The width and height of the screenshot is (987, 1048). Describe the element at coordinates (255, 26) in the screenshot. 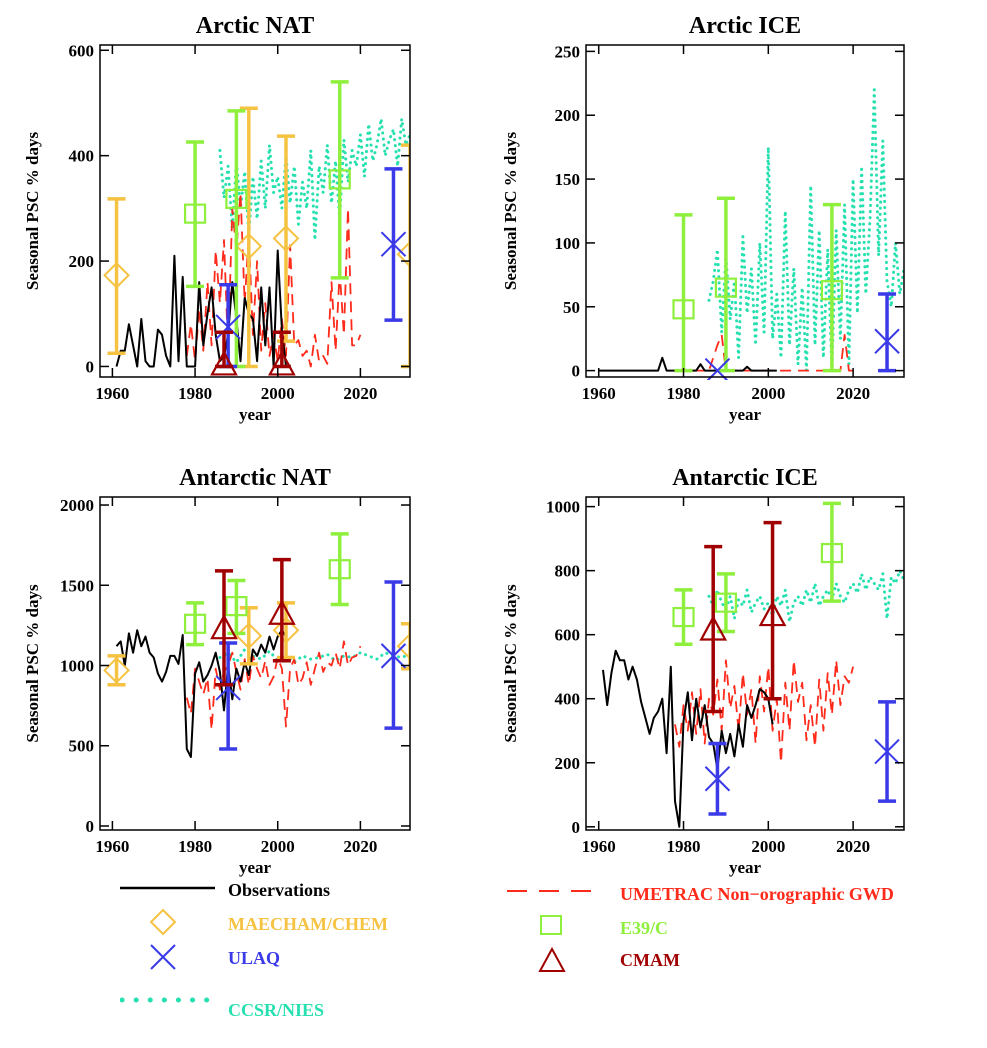

I see `panel-title: Arctic NAT` at that location.